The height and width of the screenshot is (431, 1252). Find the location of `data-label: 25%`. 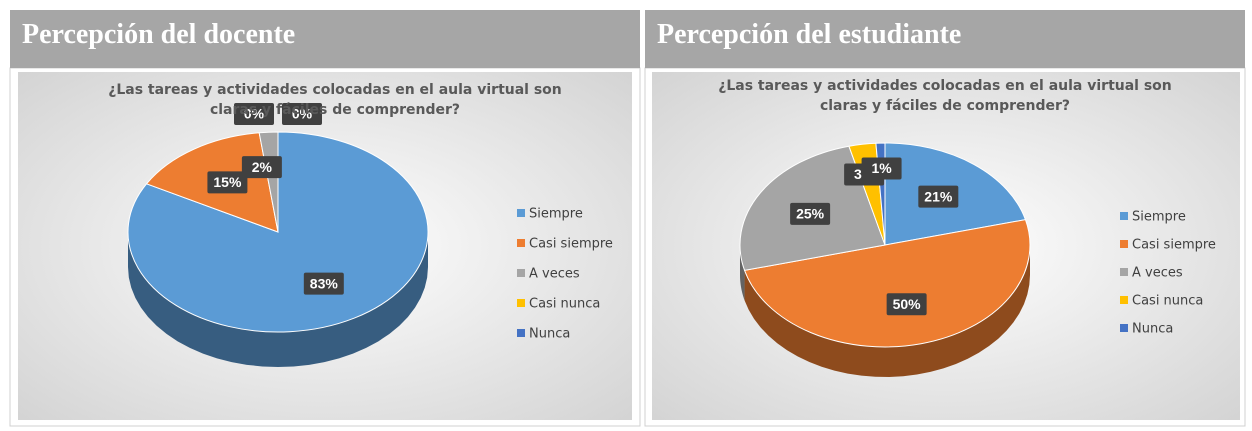

data-label: 25% is located at coordinates (810, 214).